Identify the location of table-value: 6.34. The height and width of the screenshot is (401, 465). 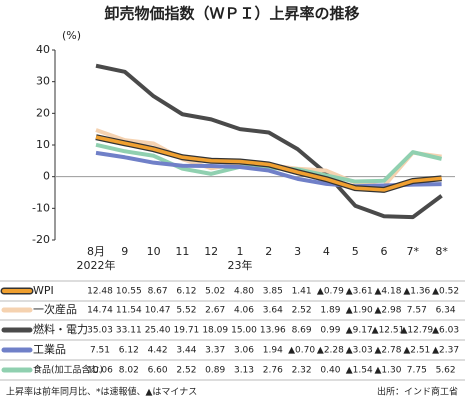
(446, 311).